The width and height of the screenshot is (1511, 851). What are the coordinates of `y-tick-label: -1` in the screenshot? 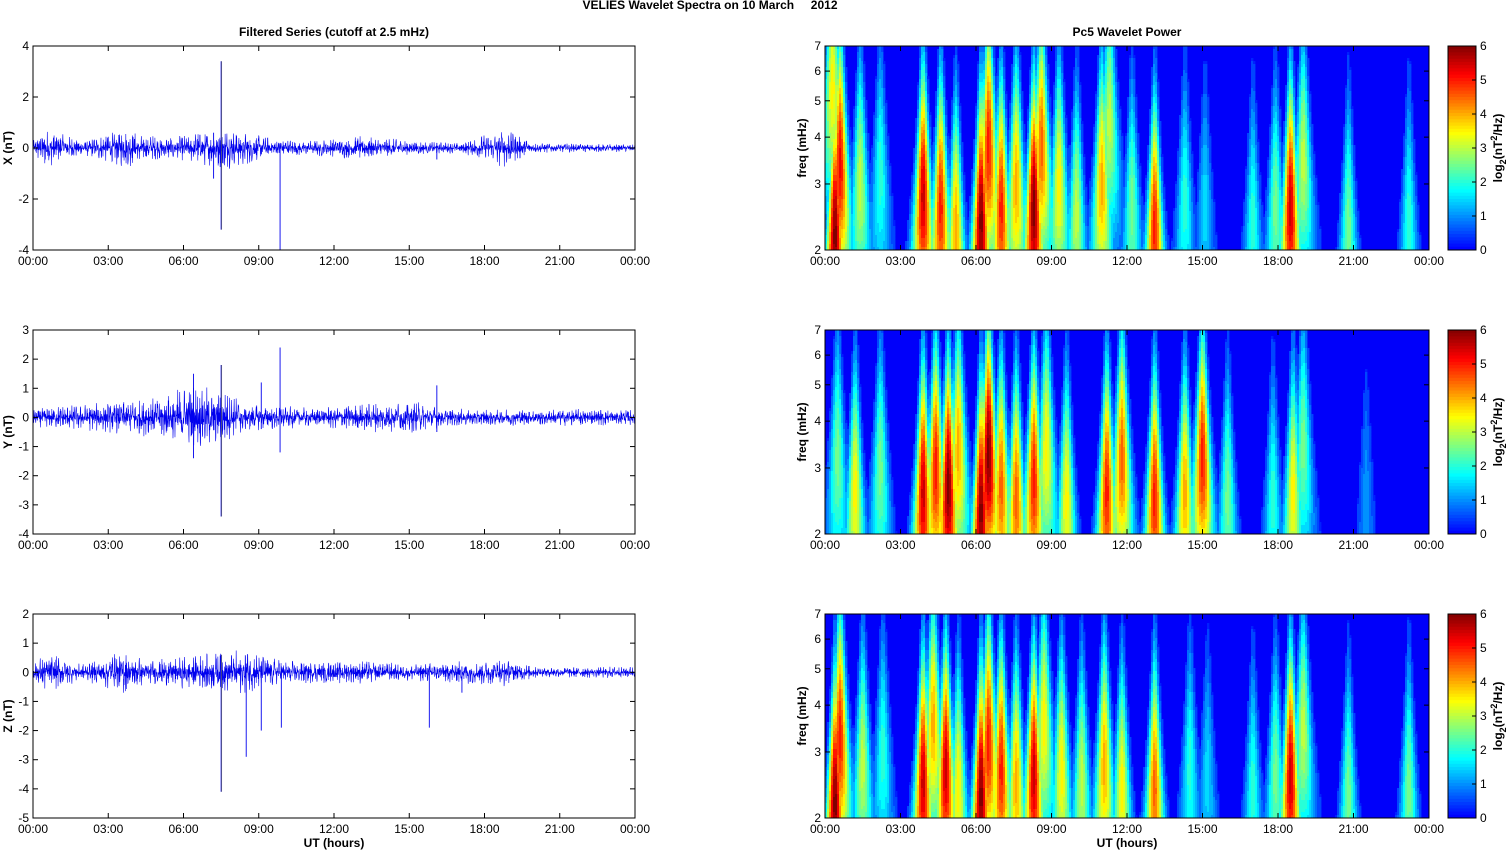 It's located at (23, 701).